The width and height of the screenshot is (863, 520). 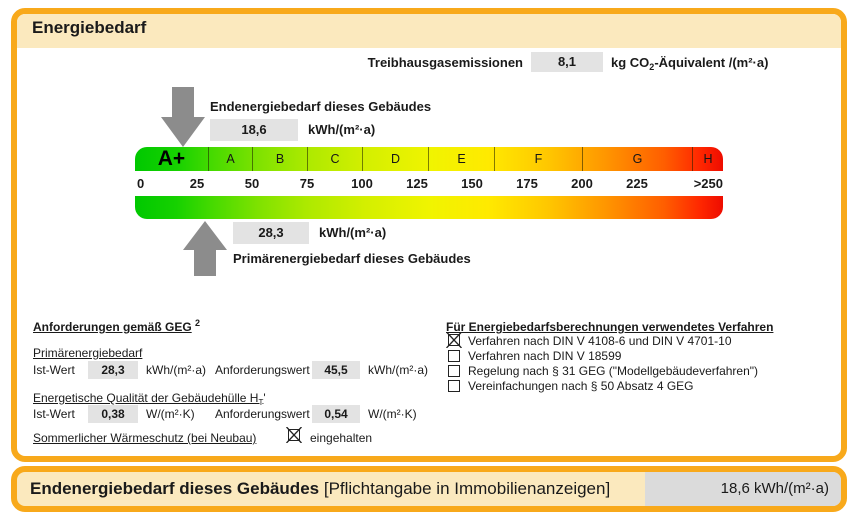 I want to click on axis-tick: 175, so click(x=527, y=183).